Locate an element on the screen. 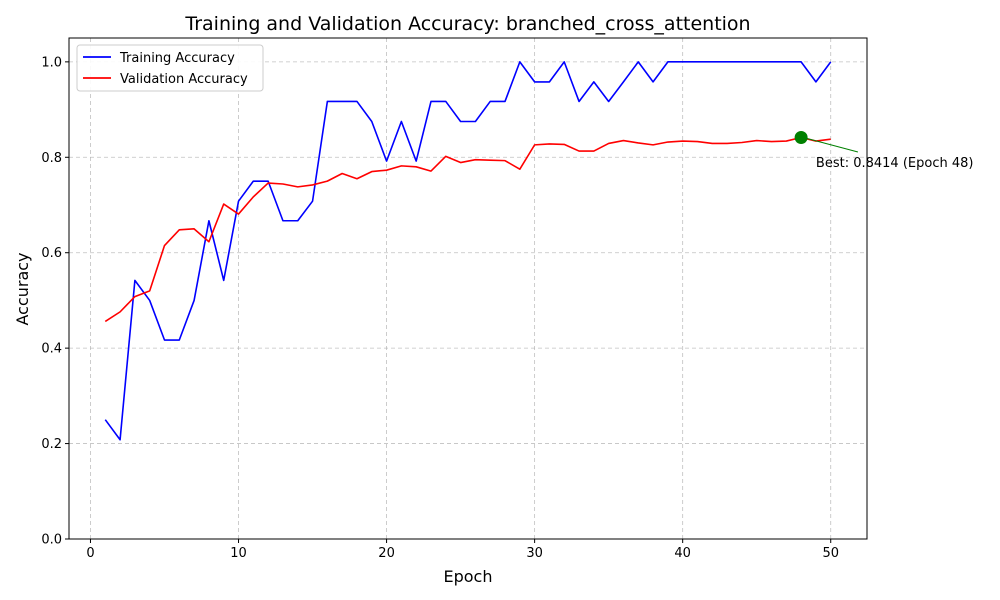 Image resolution: width=1000 pixels, height=600 pixels. x-tick-label: 30 is located at coordinates (534, 553).